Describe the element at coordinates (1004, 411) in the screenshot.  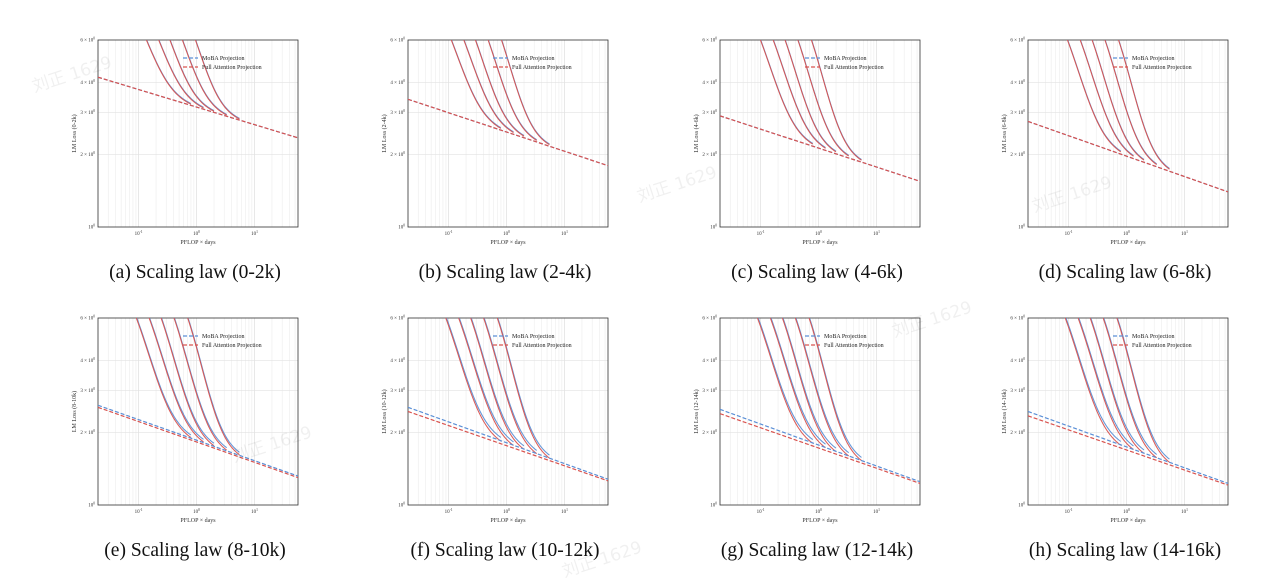
I see `y-axis-label: LM Loss (14-16k)` at that location.